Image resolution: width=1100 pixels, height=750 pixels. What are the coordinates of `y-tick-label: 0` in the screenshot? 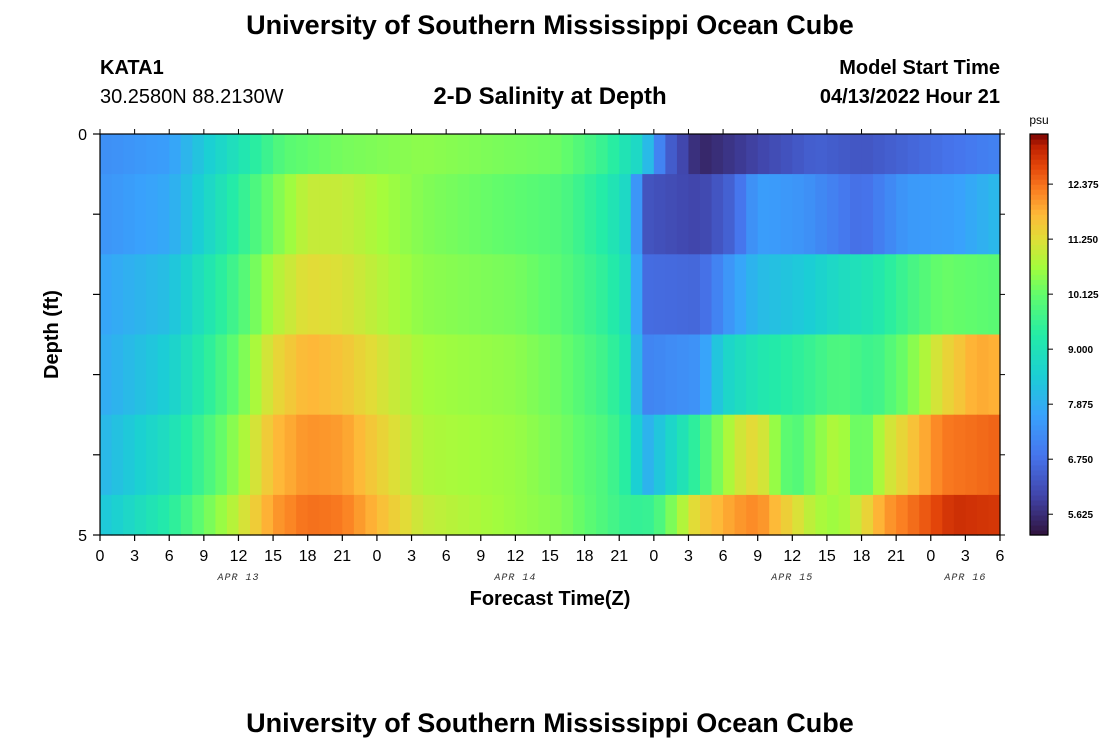 It's located at (82, 135).